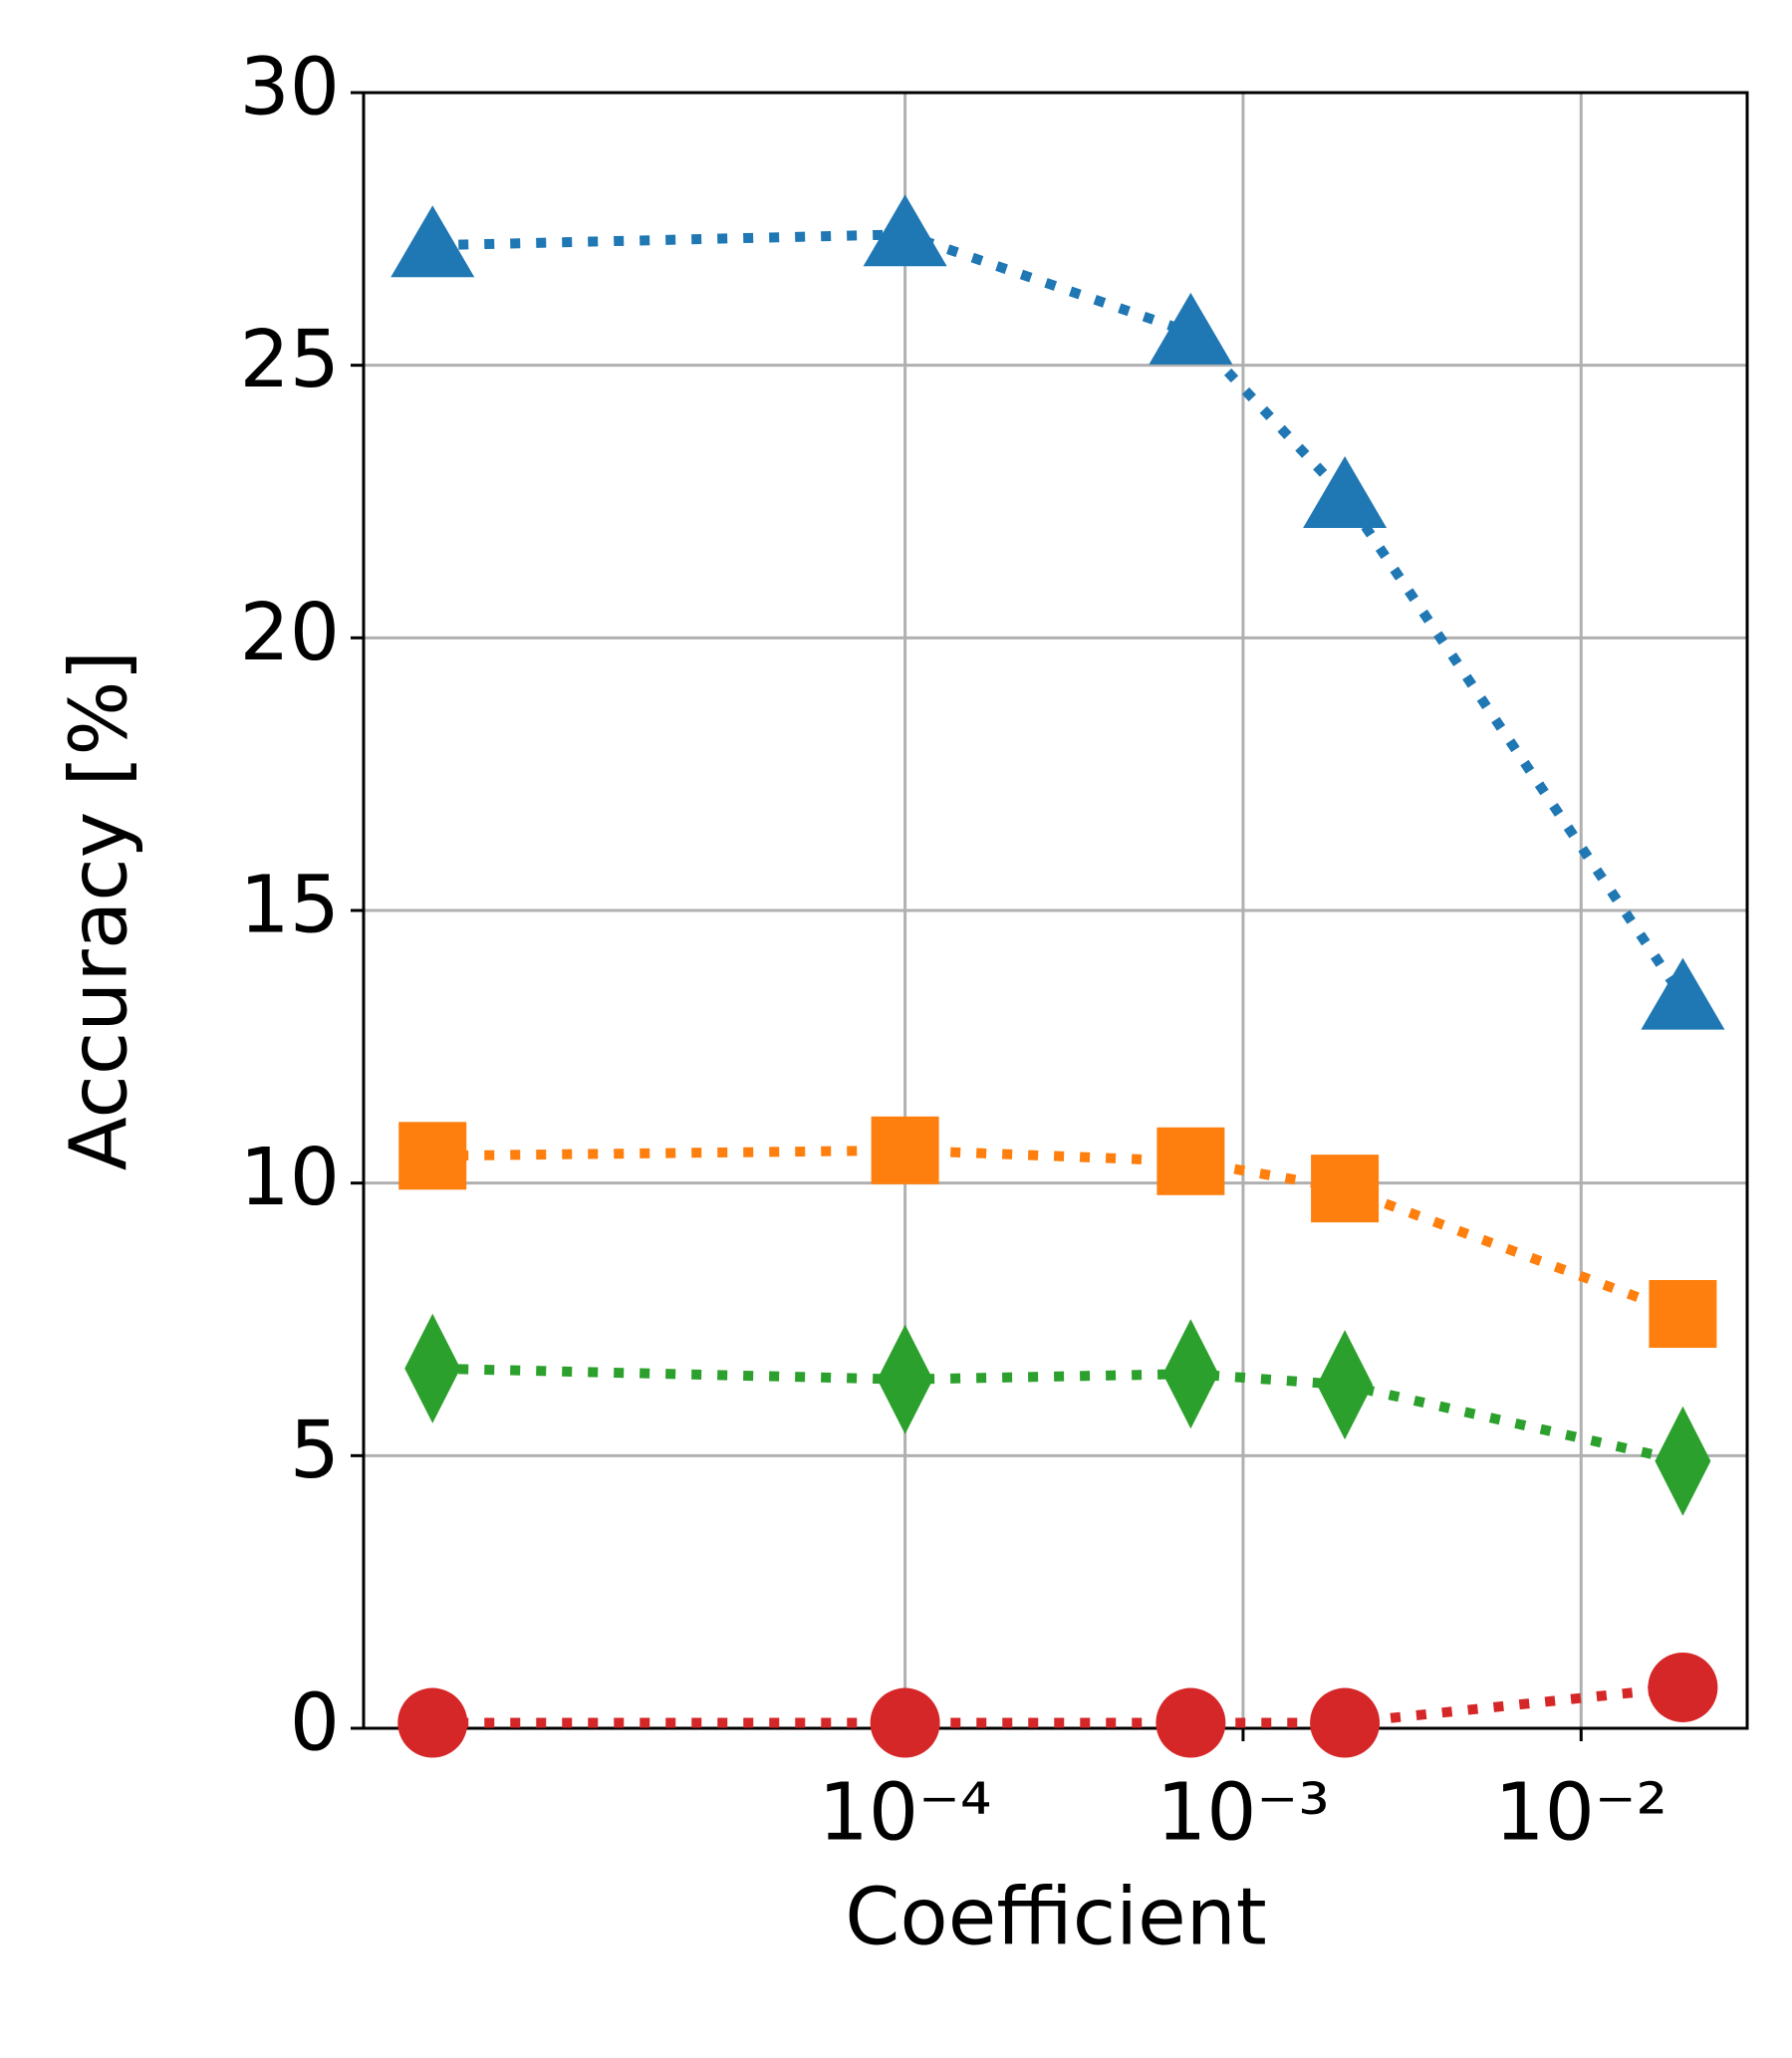 This screenshot has height=2058, width=1792. What do you see at coordinates (289, 1177) in the screenshot?
I see `y-tick-label: 10` at bounding box center [289, 1177].